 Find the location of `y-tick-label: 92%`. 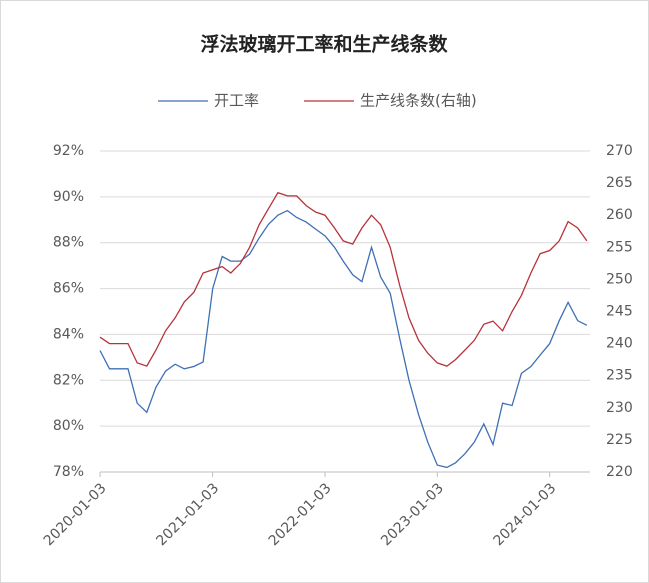

y-tick-label: 92% is located at coordinates (68, 151).